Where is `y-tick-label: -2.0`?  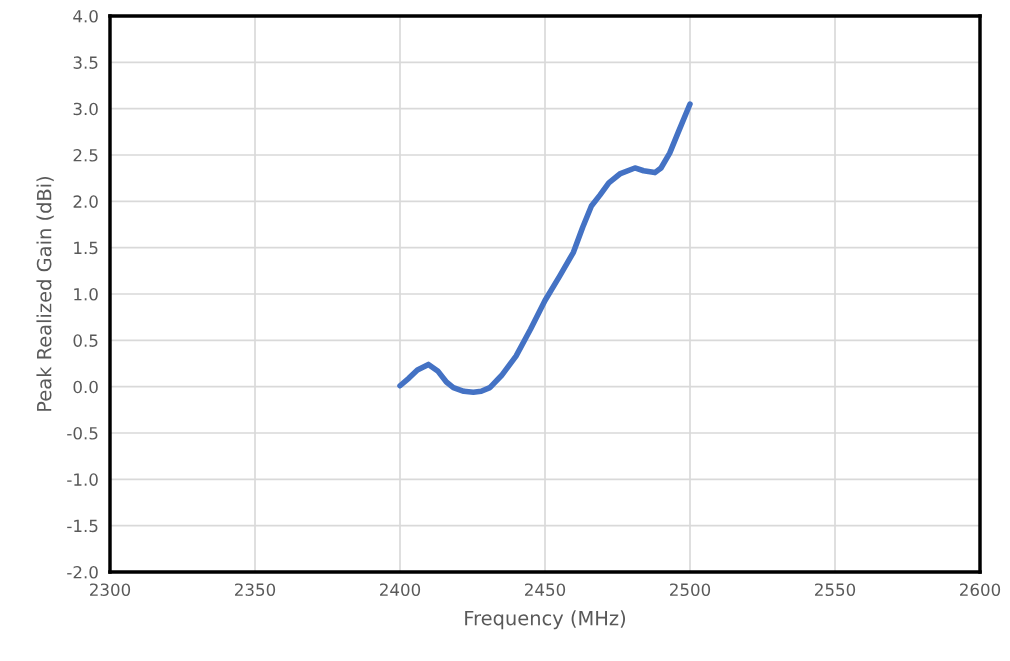 y-tick-label: -2.0 is located at coordinates (82, 572).